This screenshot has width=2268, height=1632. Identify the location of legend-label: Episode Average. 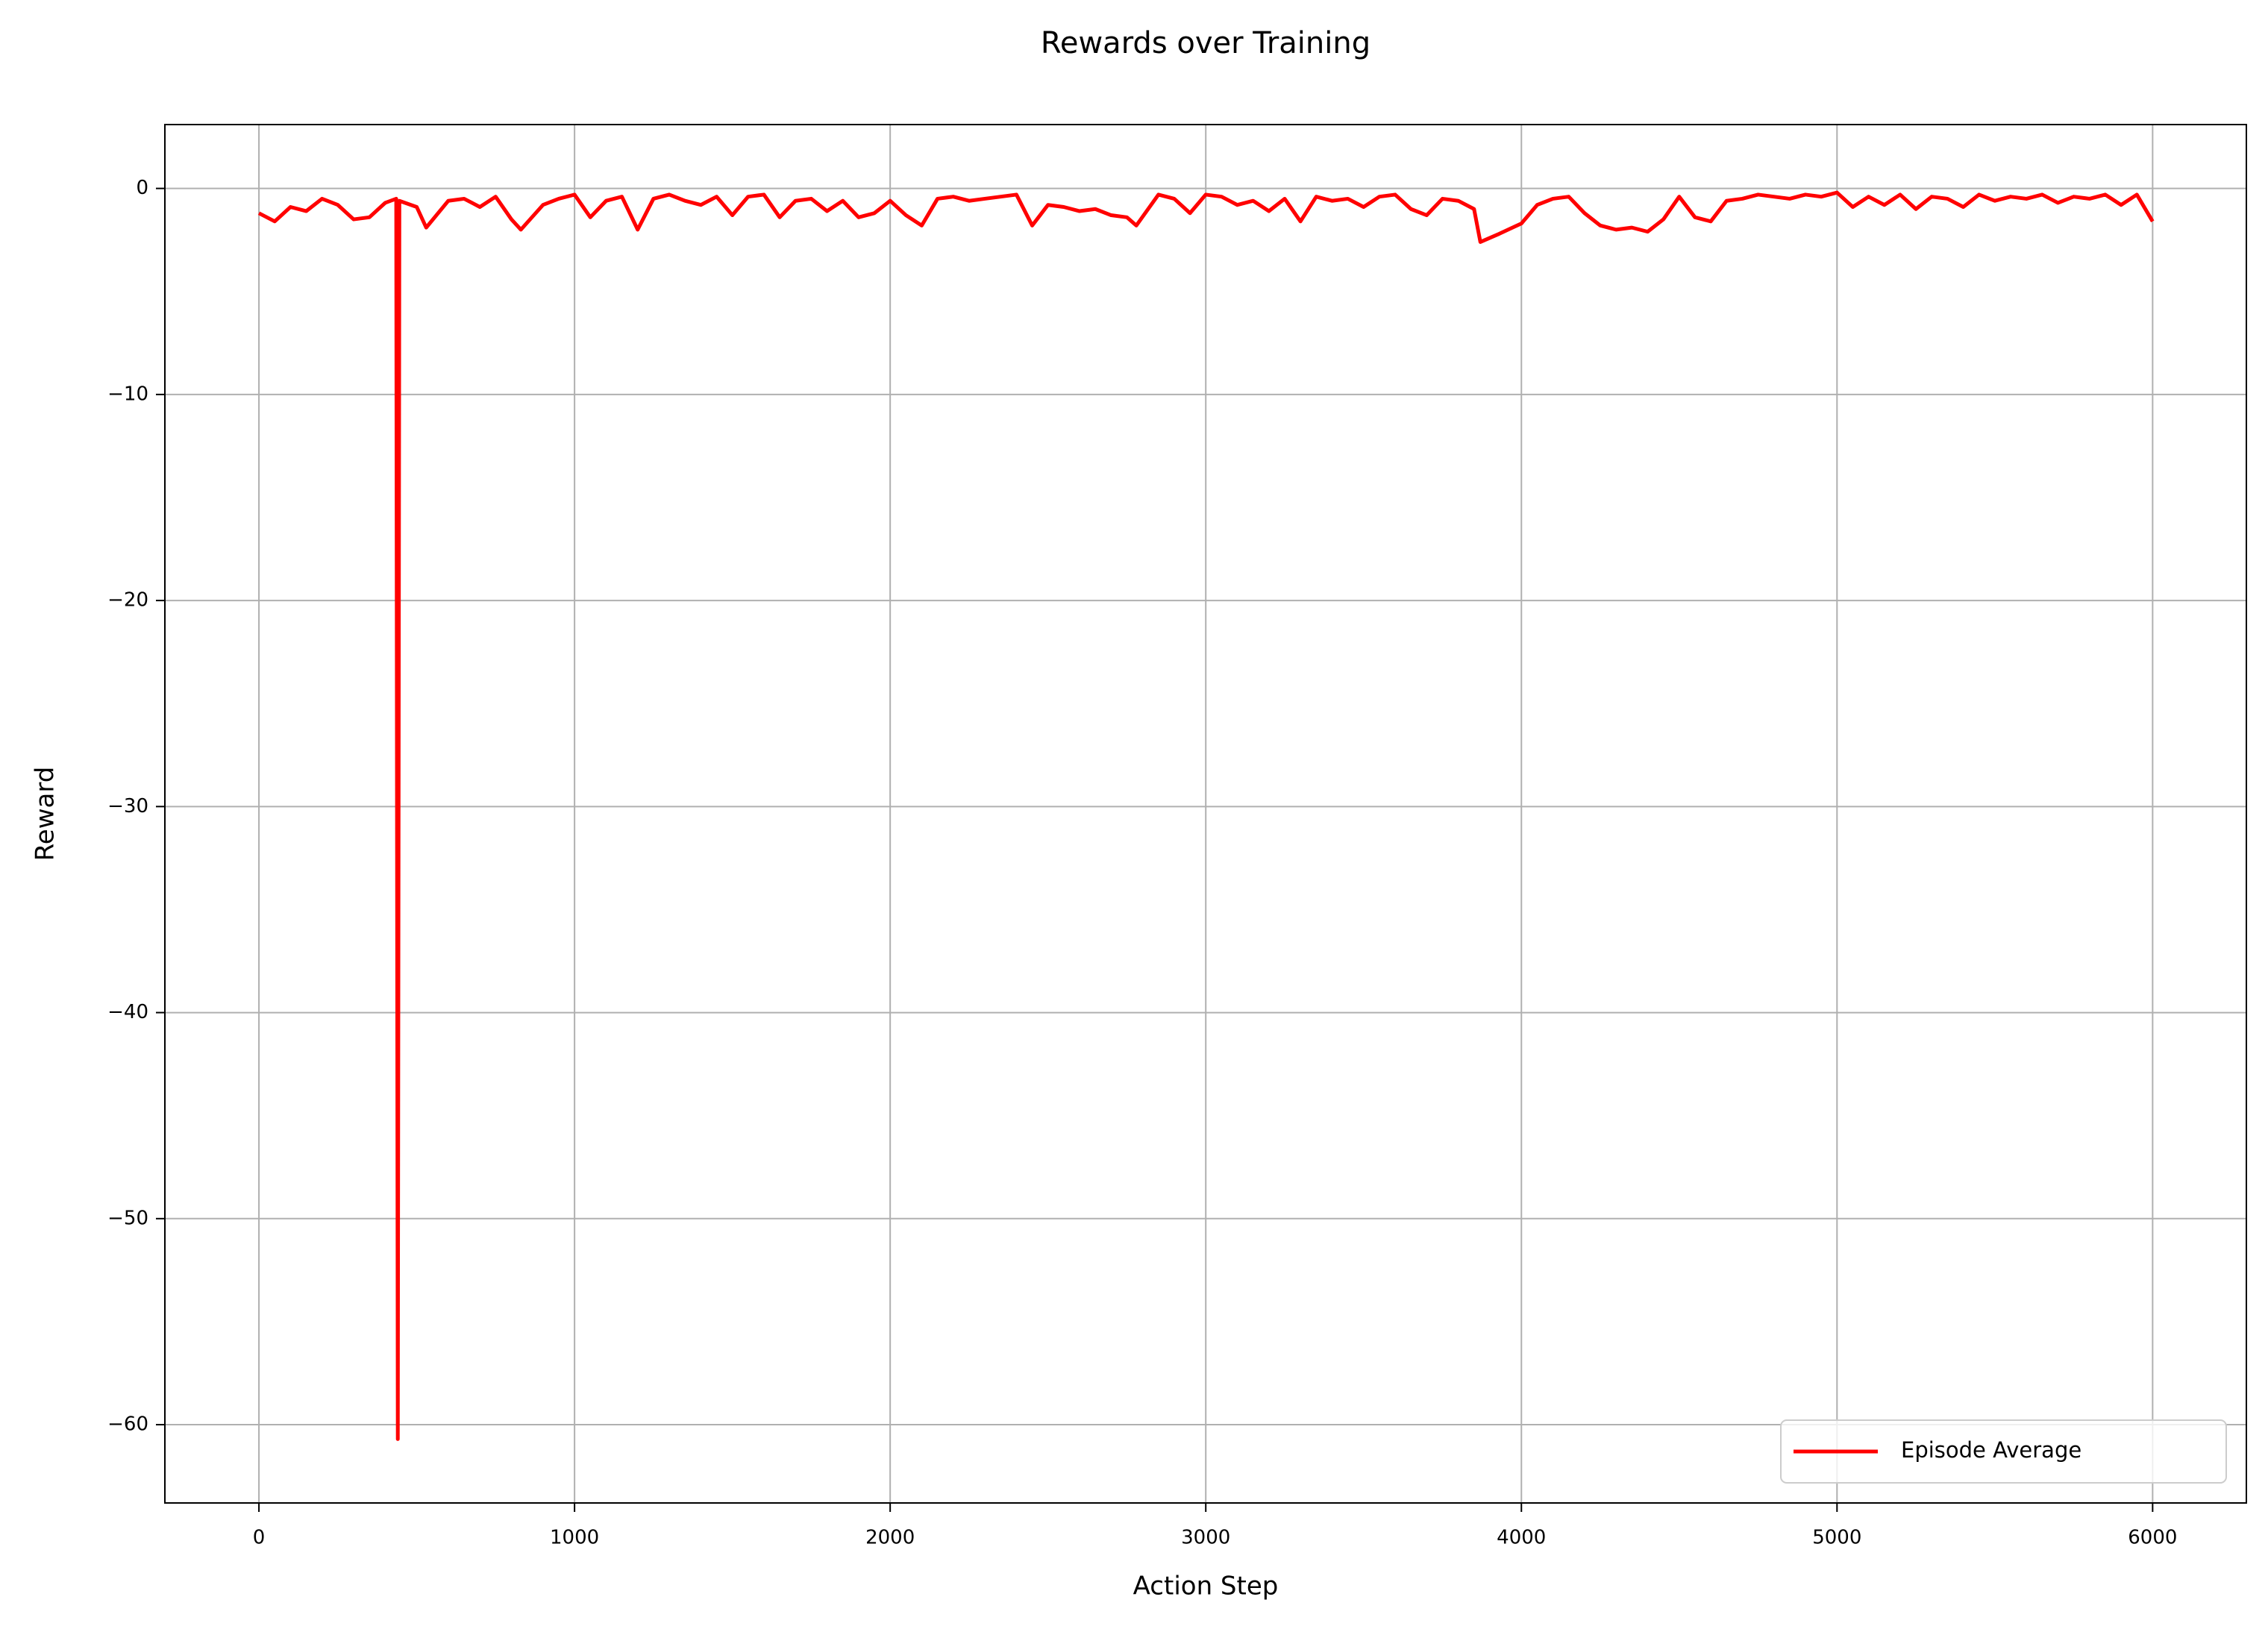
(1991, 1450).